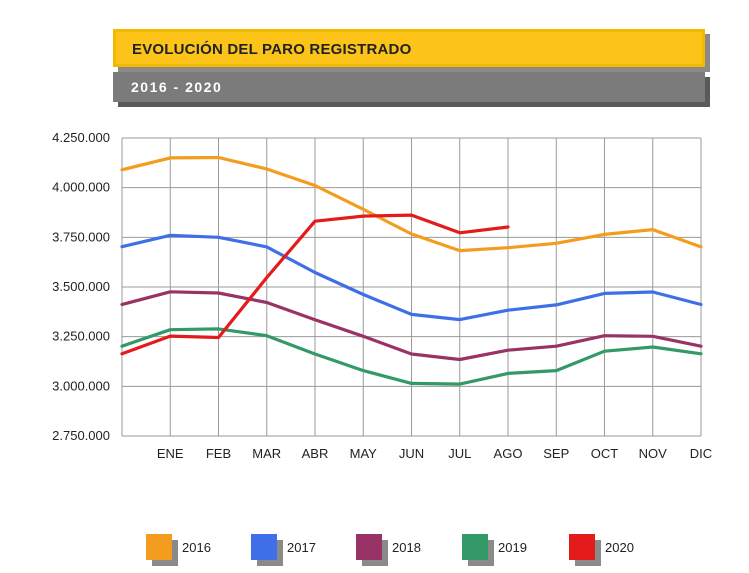  What do you see at coordinates (159, 547) in the screenshot?
I see `legend-swatch-2016` at bounding box center [159, 547].